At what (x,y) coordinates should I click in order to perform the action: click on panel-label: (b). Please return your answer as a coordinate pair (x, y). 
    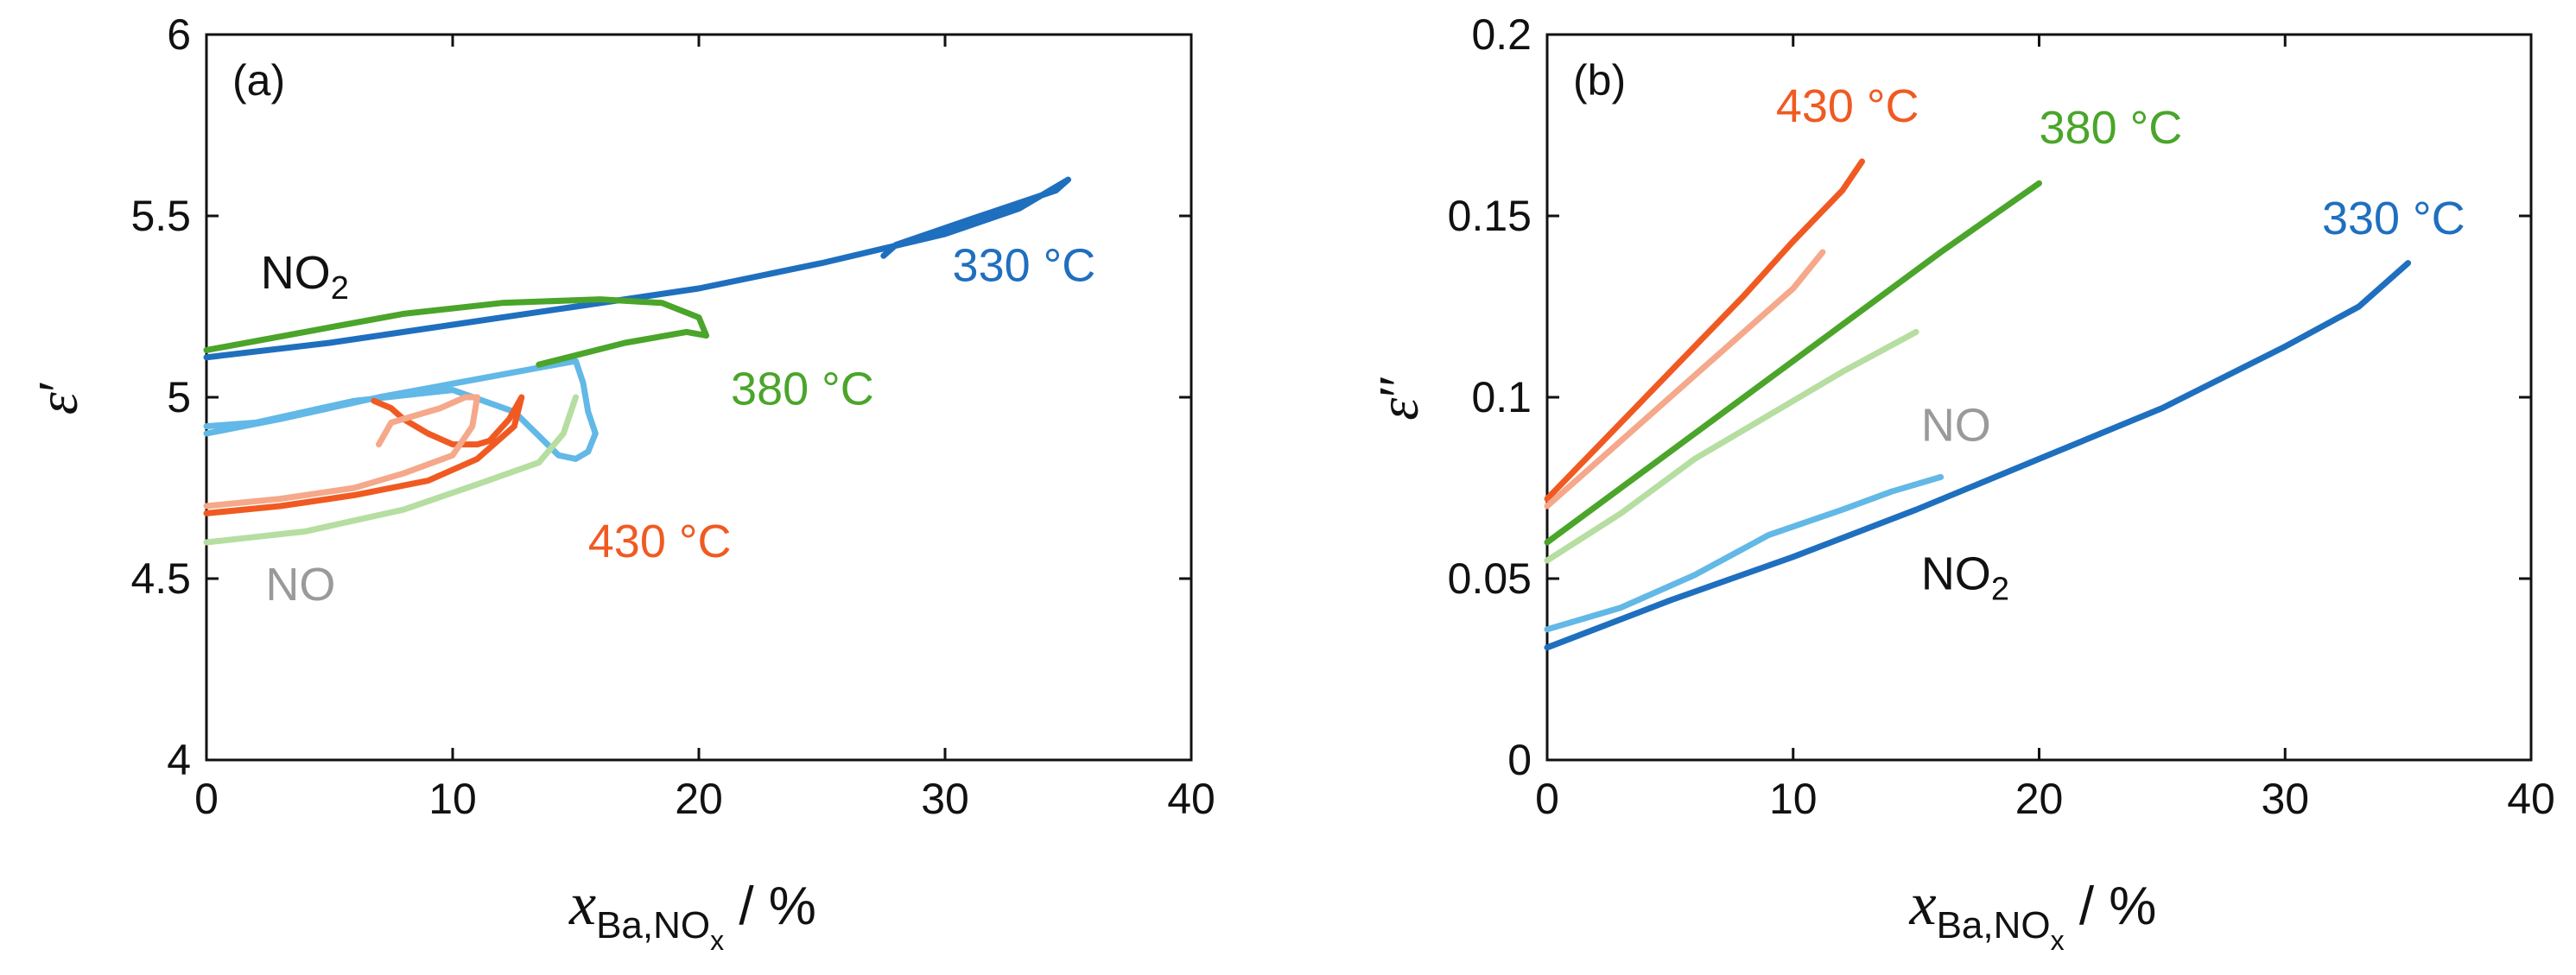
    Looking at the image, I should click on (1599, 80).